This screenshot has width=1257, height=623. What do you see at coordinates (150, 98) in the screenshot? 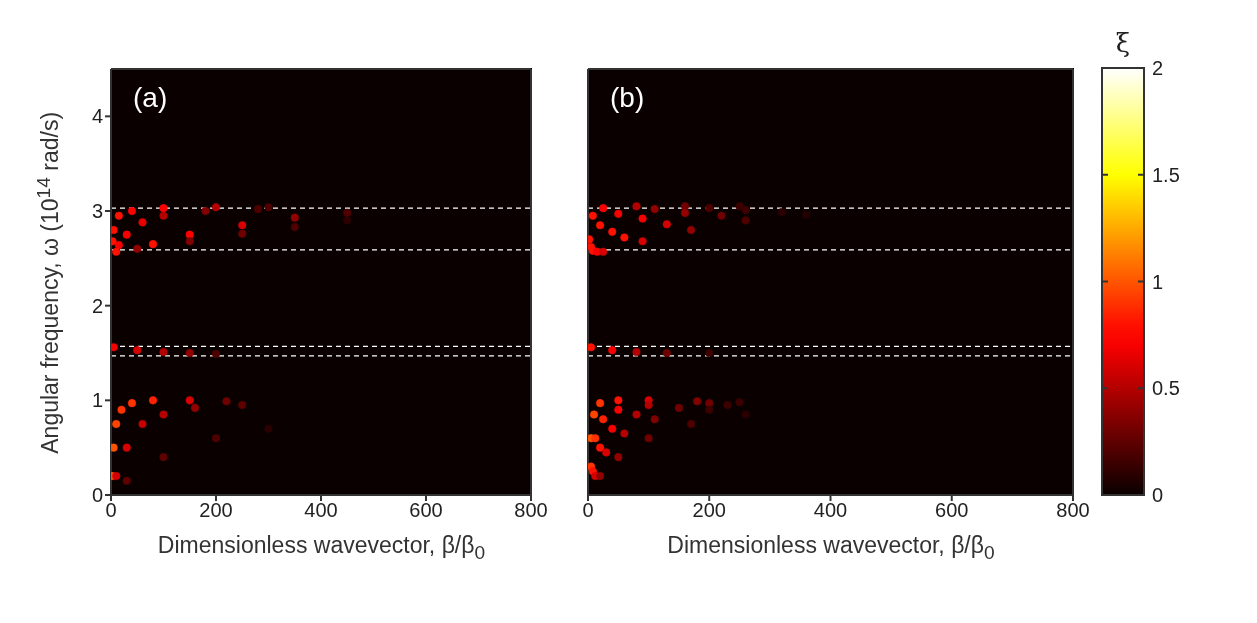
I see `annotation: (a)` at bounding box center [150, 98].